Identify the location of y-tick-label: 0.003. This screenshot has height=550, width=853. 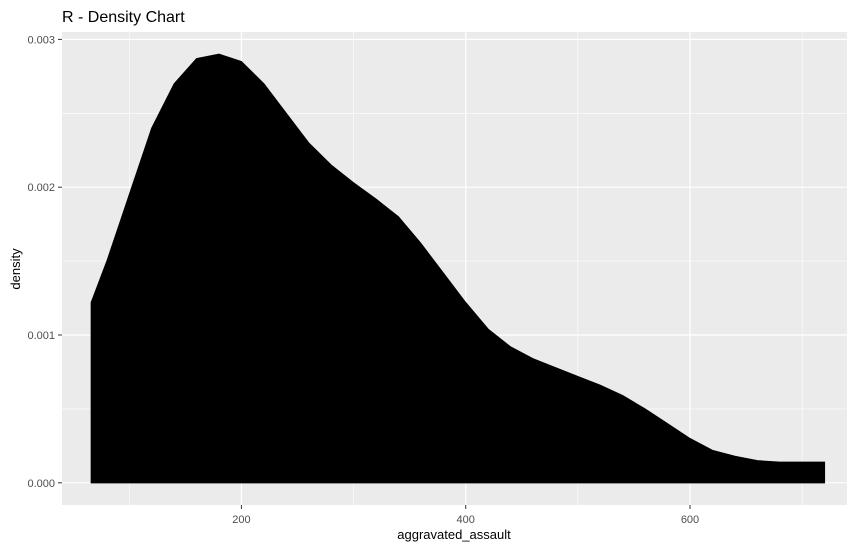
(41, 40).